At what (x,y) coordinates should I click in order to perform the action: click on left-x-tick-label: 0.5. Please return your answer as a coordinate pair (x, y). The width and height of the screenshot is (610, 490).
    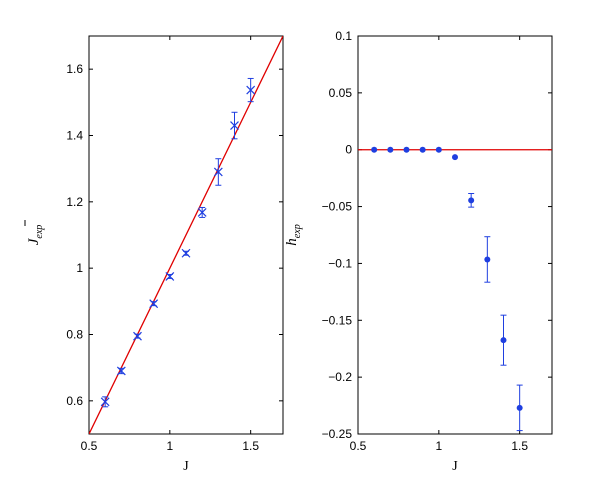
    Looking at the image, I should click on (89, 446).